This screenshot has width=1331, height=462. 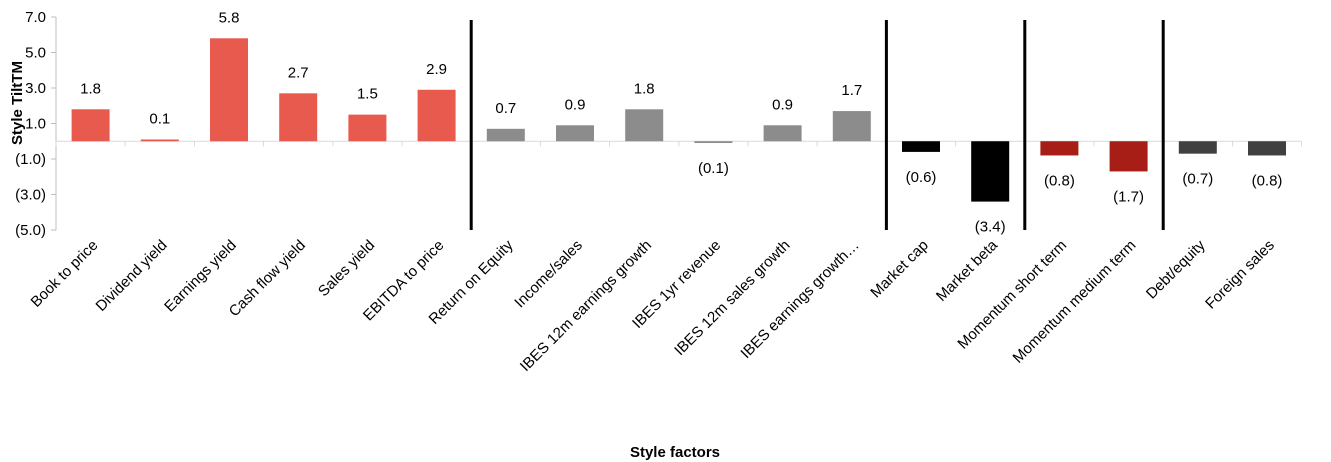 I want to click on data-label: 1.7, so click(x=851, y=90).